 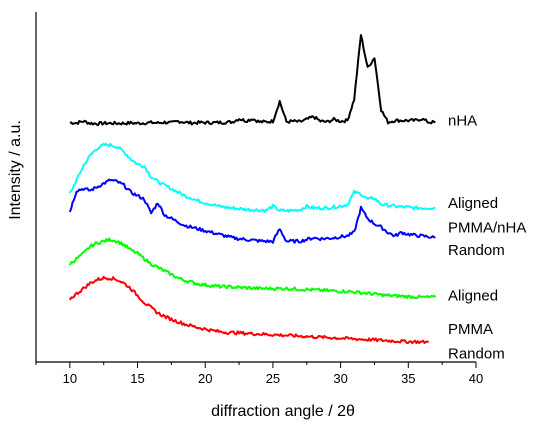 I want to click on series-label: nHA, so click(x=462, y=121).